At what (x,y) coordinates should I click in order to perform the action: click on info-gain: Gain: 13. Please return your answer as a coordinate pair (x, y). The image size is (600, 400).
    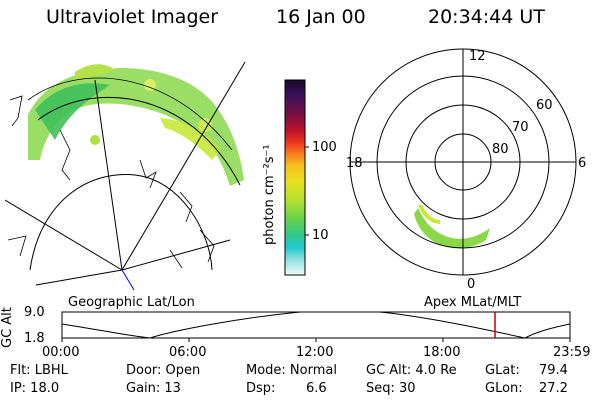
    Looking at the image, I should click on (153, 388).